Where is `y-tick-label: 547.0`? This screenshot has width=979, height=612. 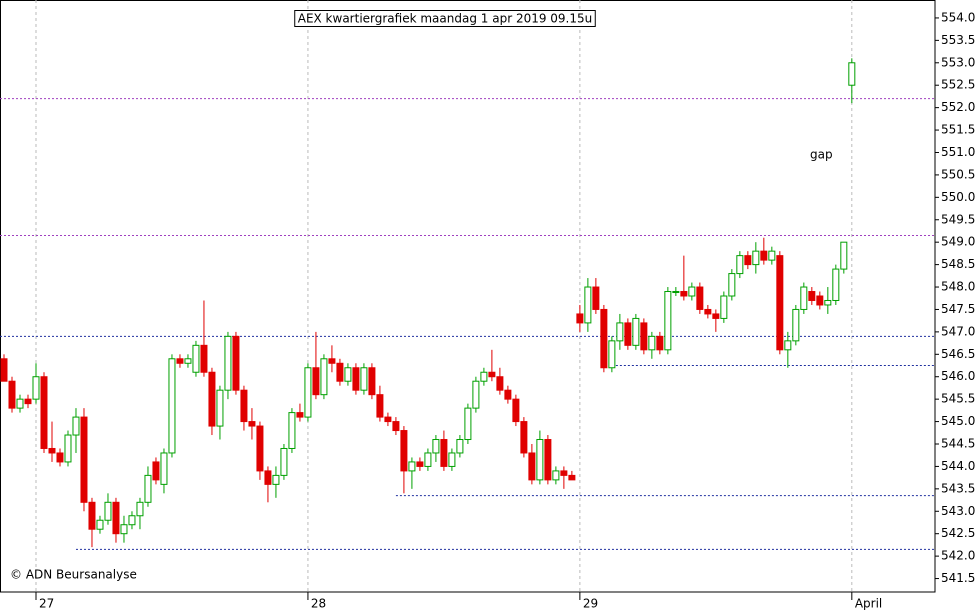 y-tick-label: 547.0 is located at coordinates (958, 331).